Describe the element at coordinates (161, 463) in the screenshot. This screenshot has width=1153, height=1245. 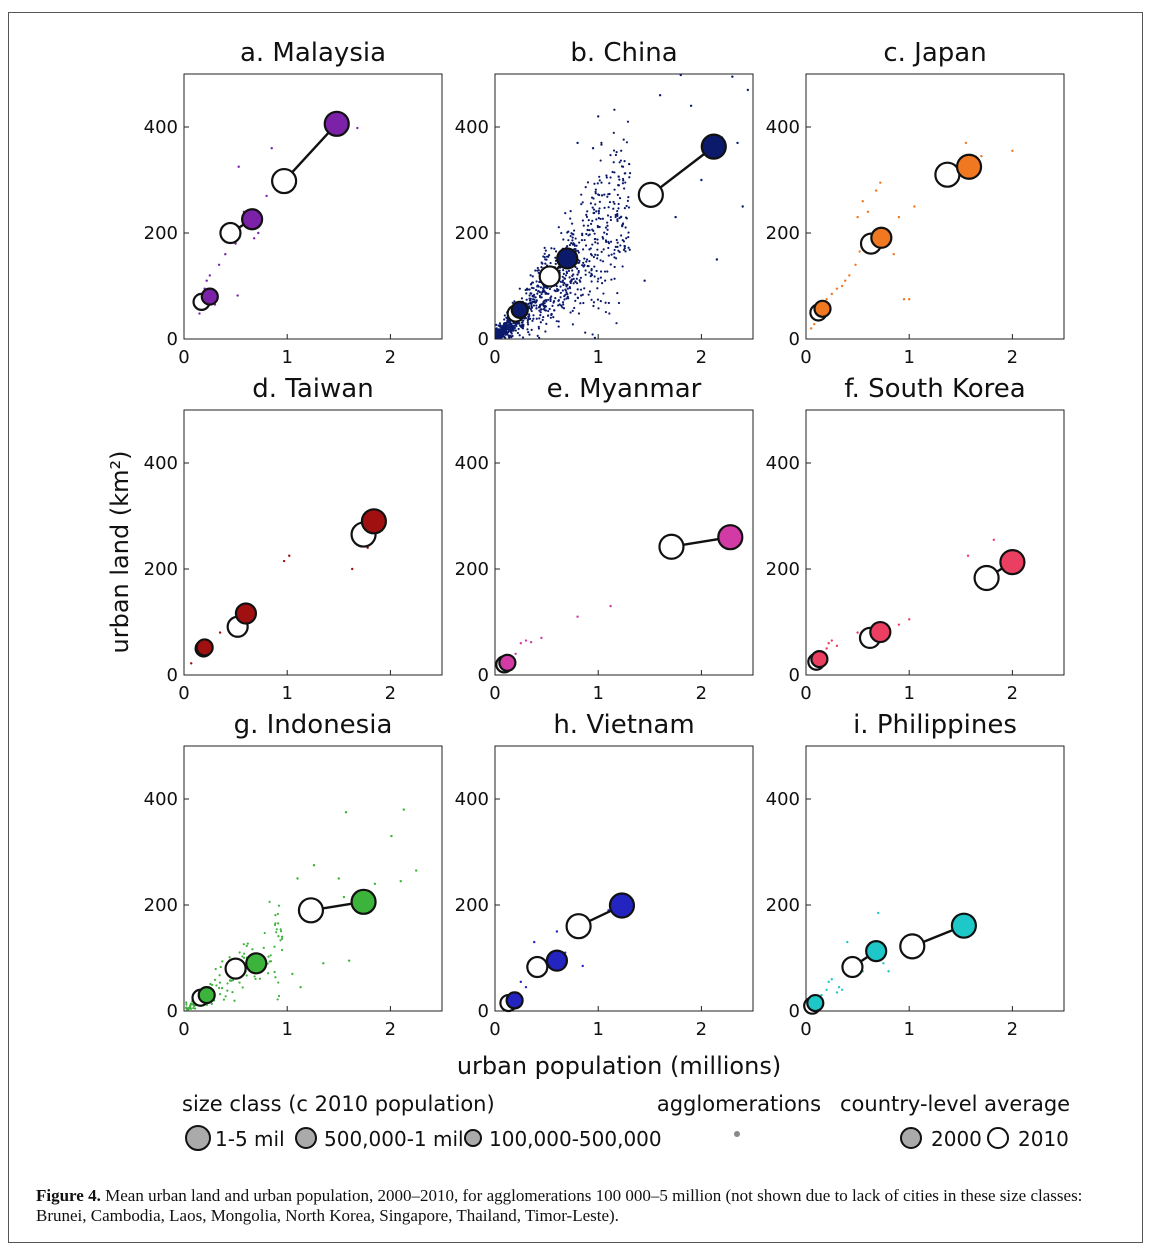
I see `y-tick-label: 400` at that location.